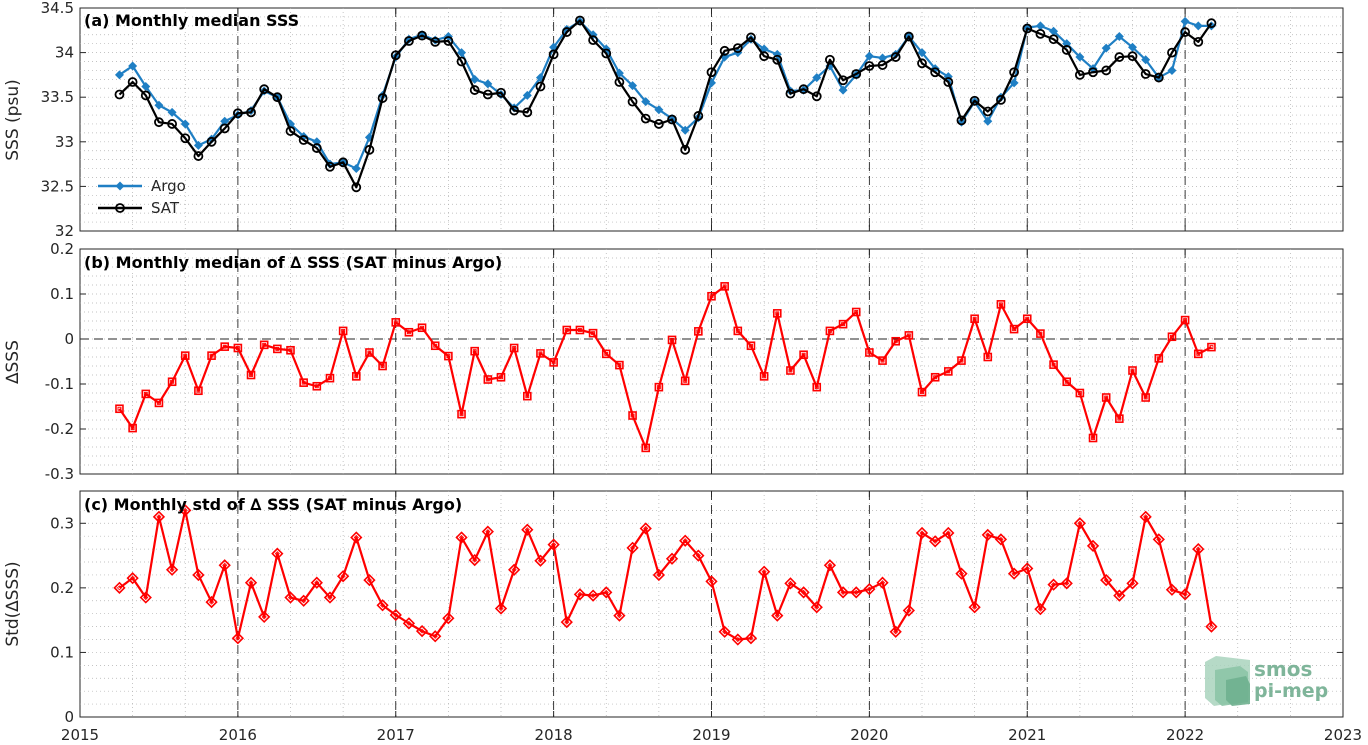 Image resolution: width=1368 pixels, height=745 pixels. What do you see at coordinates (64, 53) in the screenshot?
I see `y-tick-label: 34` at bounding box center [64, 53].